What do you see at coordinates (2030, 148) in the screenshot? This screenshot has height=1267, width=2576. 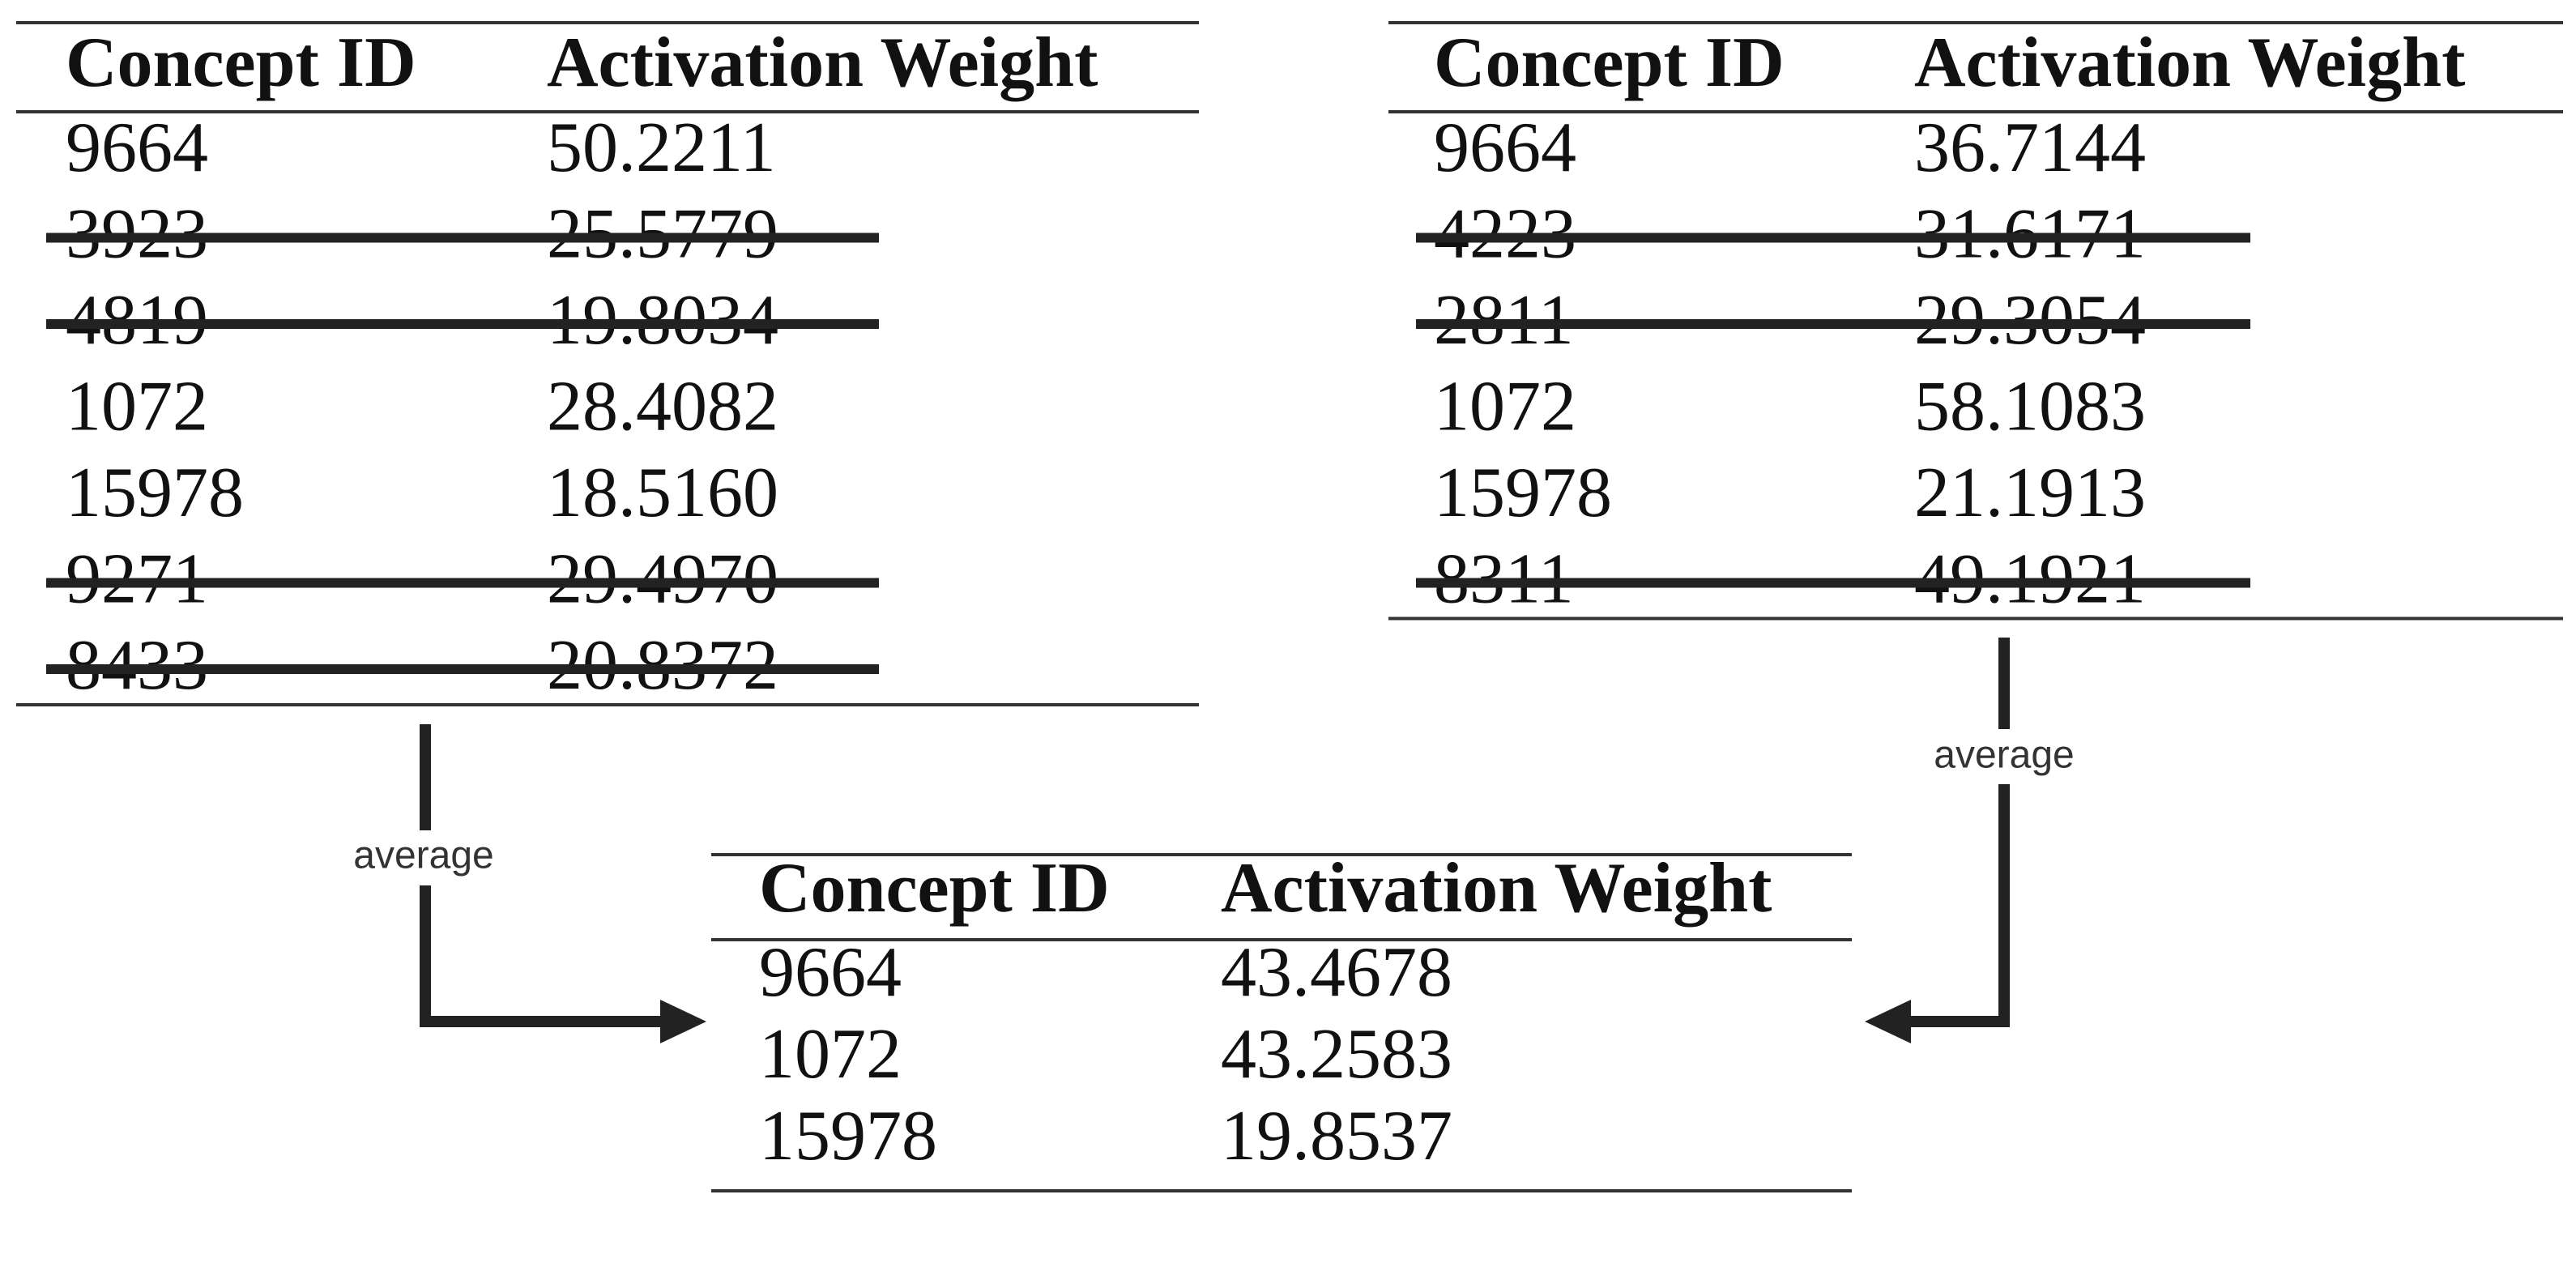 I see `table-cell: 36.7144` at bounding box center [2030, 148].